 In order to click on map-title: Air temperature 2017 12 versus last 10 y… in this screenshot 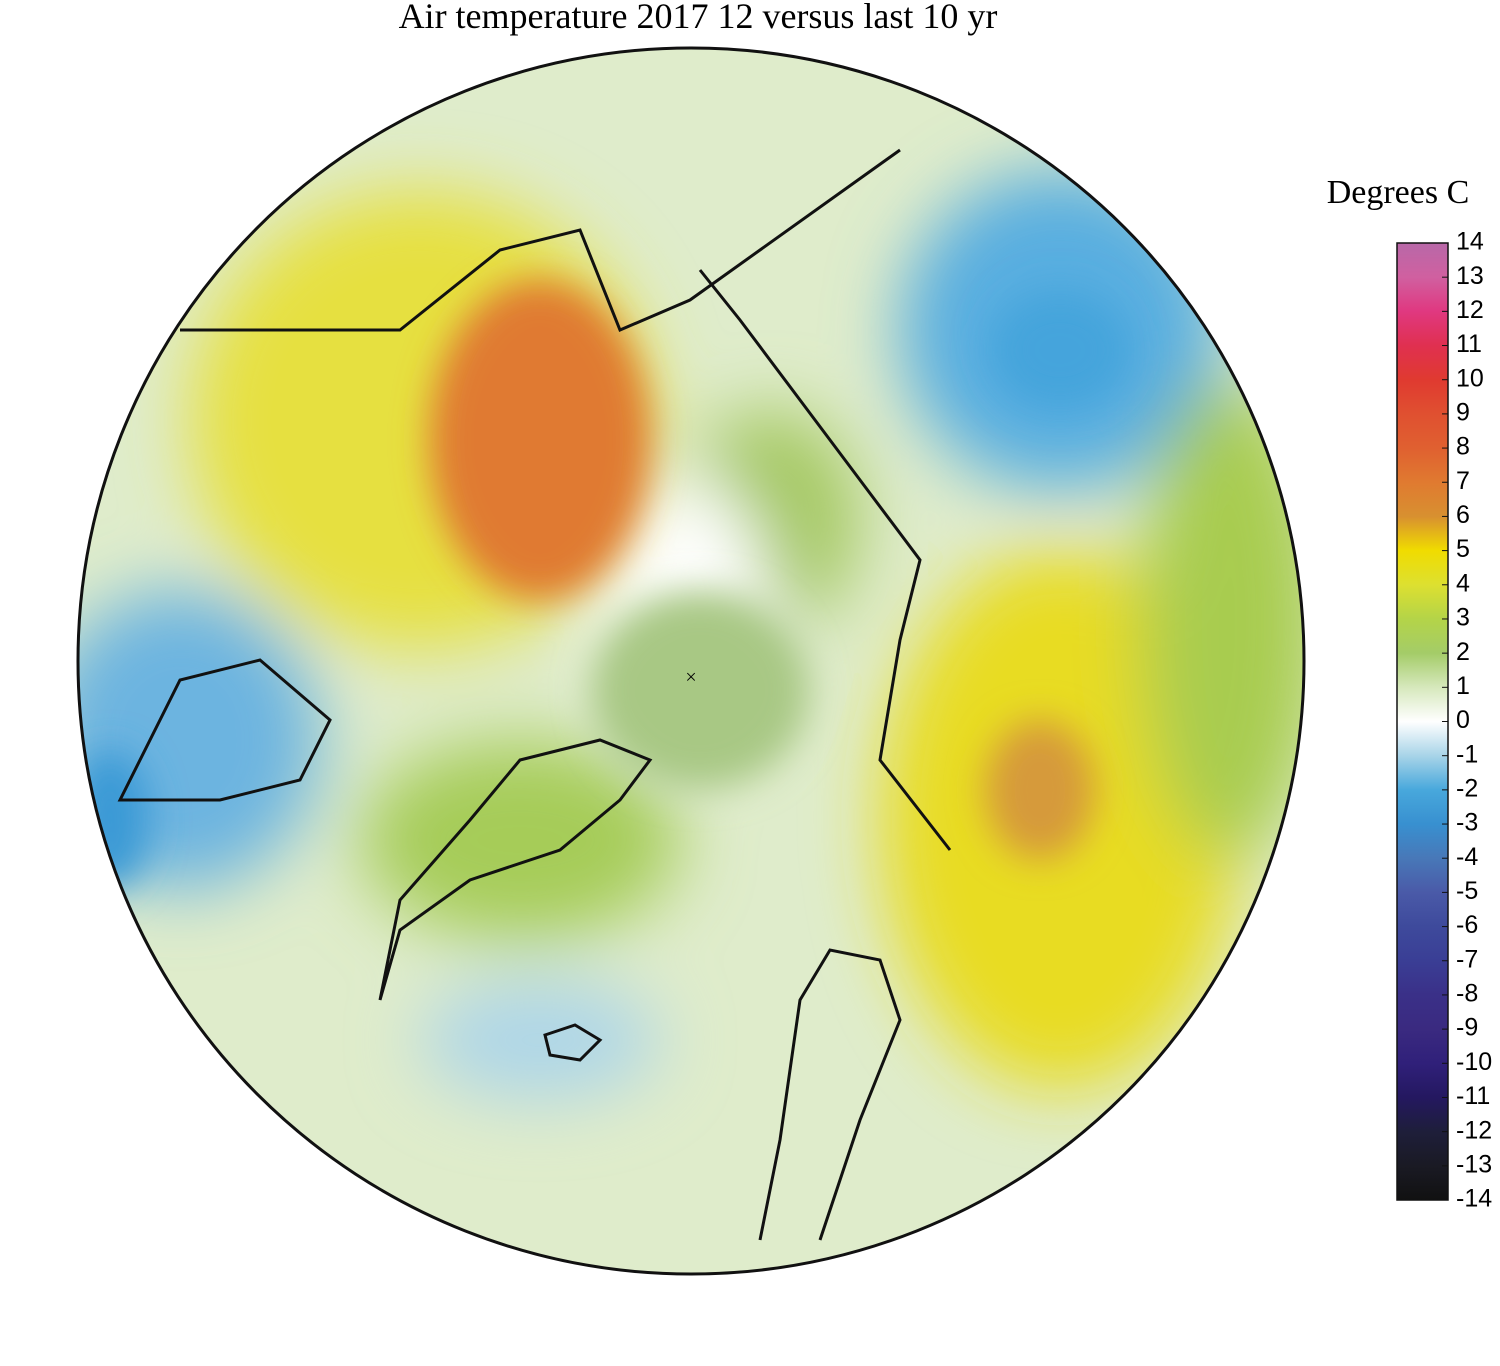, I will do `click(698, 18)`.